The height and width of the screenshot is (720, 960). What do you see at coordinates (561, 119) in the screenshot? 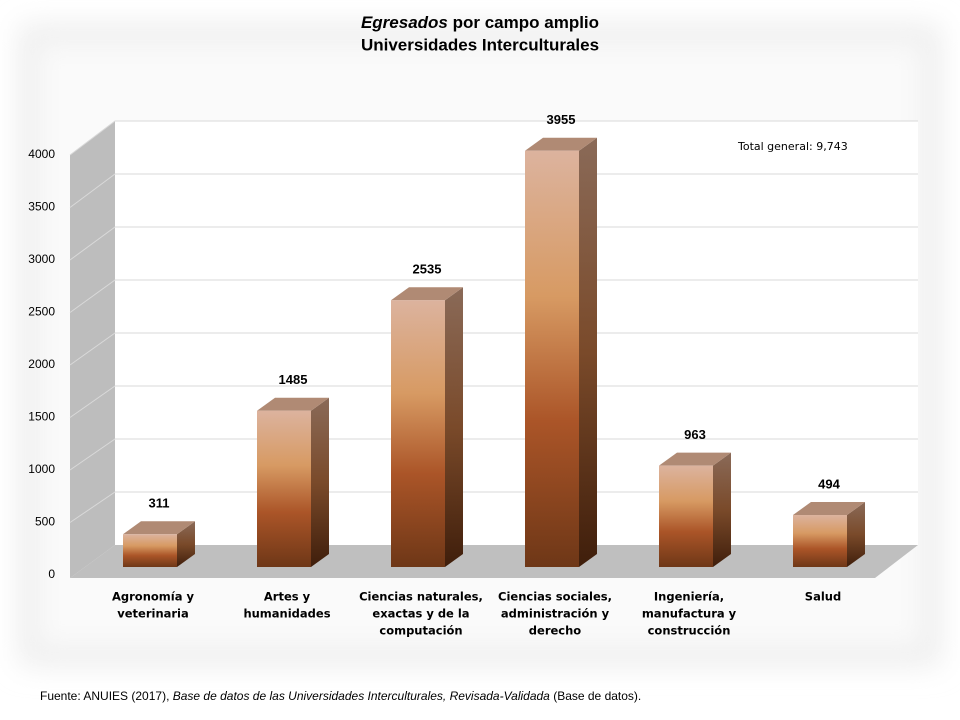
I see `data-label: 3955` at bounding box center [561, 119].